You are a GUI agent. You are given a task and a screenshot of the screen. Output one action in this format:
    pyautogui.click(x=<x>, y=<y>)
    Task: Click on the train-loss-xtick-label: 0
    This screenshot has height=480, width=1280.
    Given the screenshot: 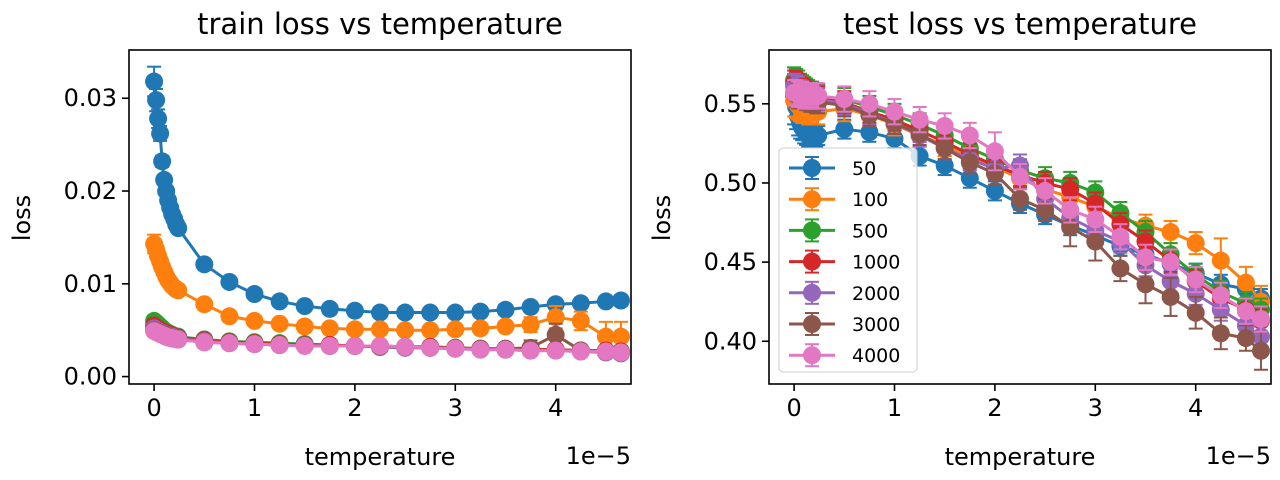 What is the action you would take?
    pyautogui.click(x=153, y=408)
    